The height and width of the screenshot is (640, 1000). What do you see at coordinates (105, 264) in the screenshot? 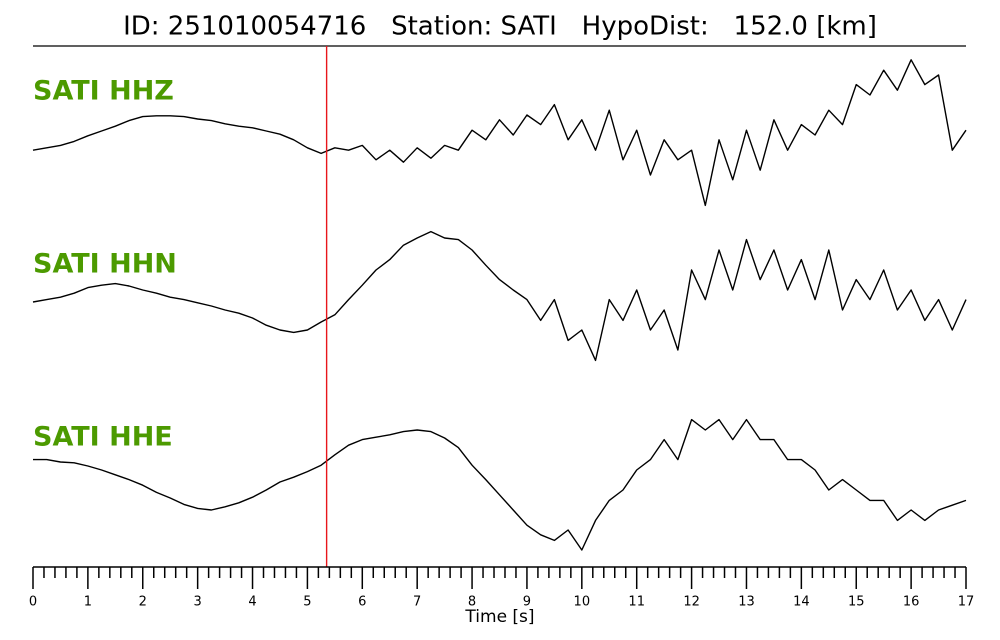
I see `trace-label: SATI HHN` at bounding box center [105, 264].